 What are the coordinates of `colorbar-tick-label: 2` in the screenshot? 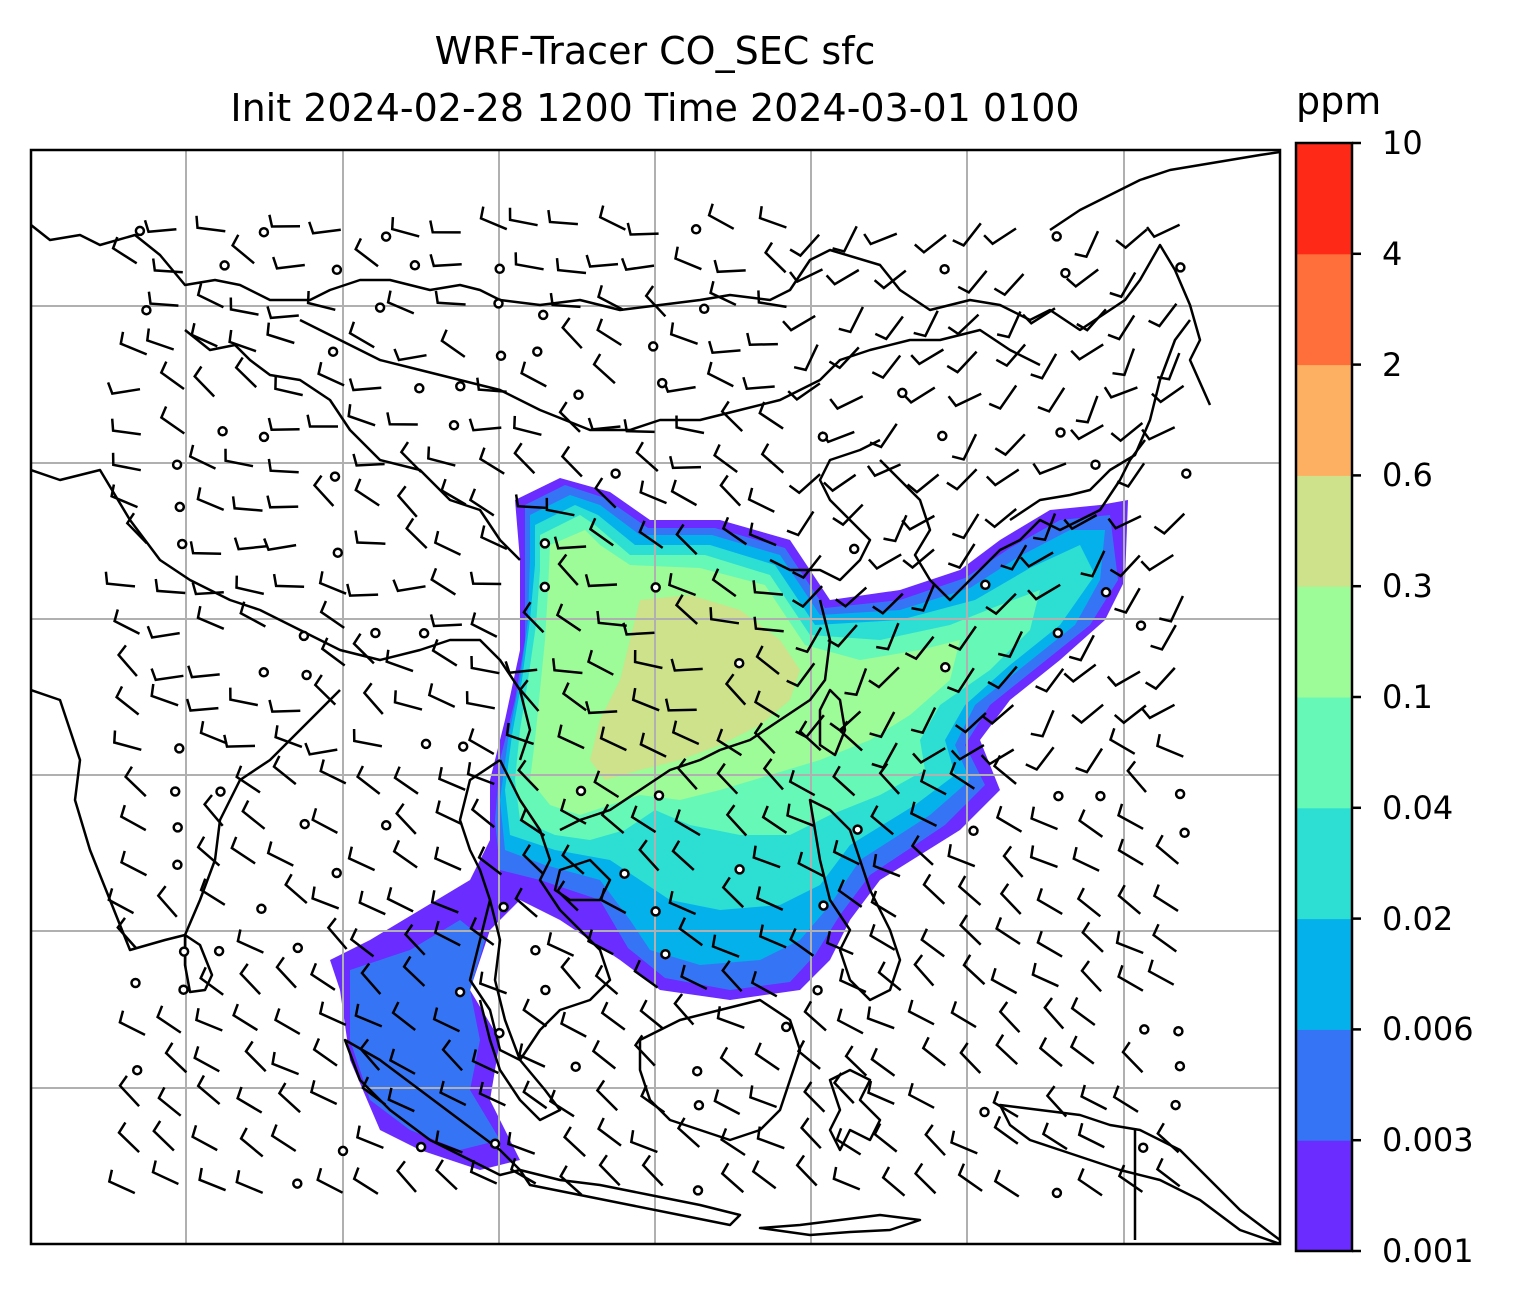 It's located at (1392, 364).